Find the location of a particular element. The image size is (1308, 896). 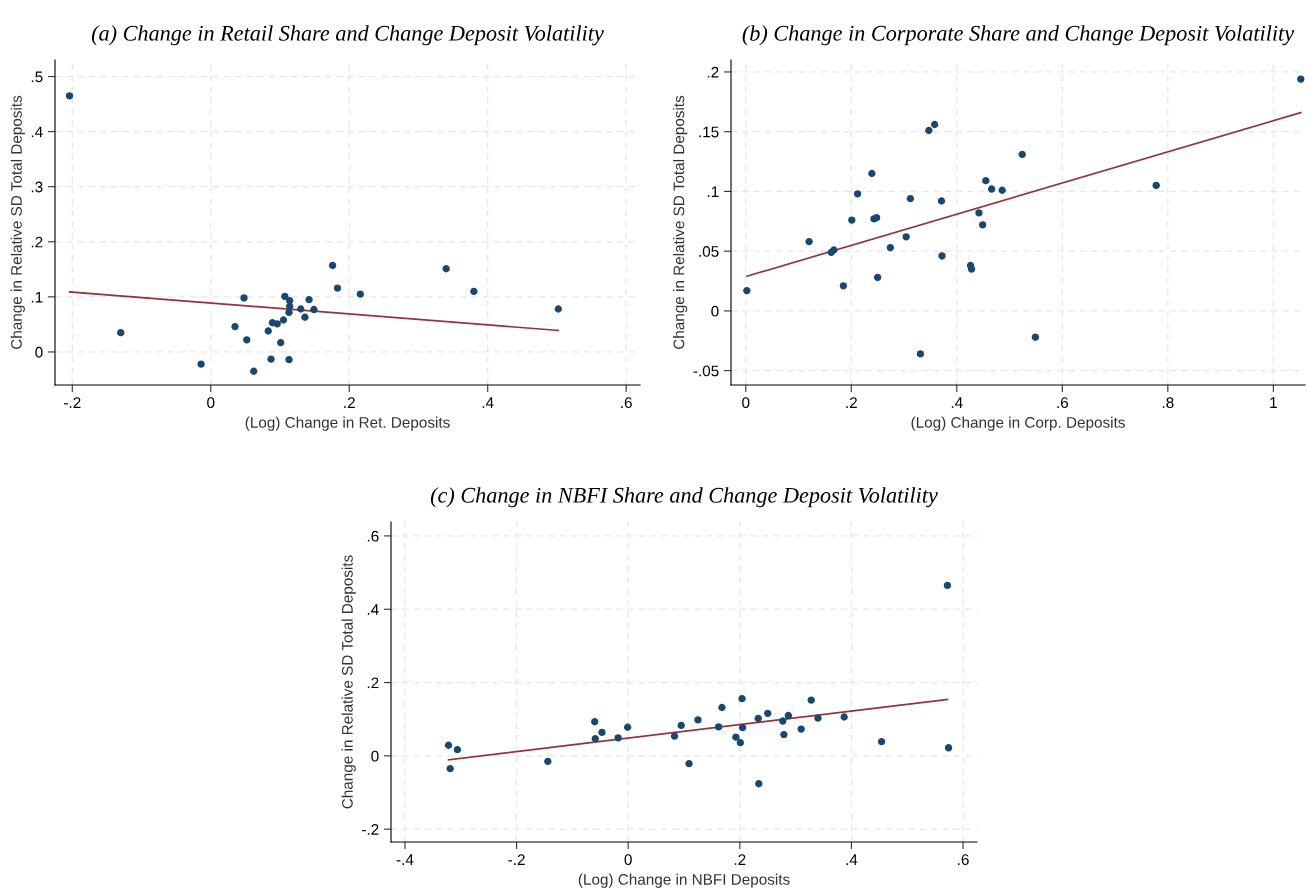

x-axis-title: (Log) Change in Corp. Deposits is located at coordinates (1018, 423).